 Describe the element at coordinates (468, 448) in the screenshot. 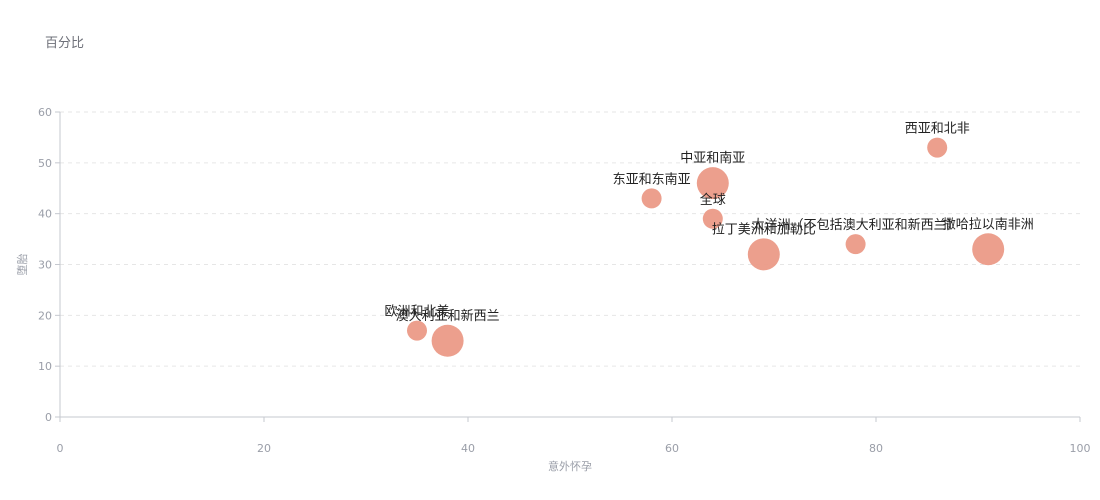

I see `x-tick-label: 40` at that location.